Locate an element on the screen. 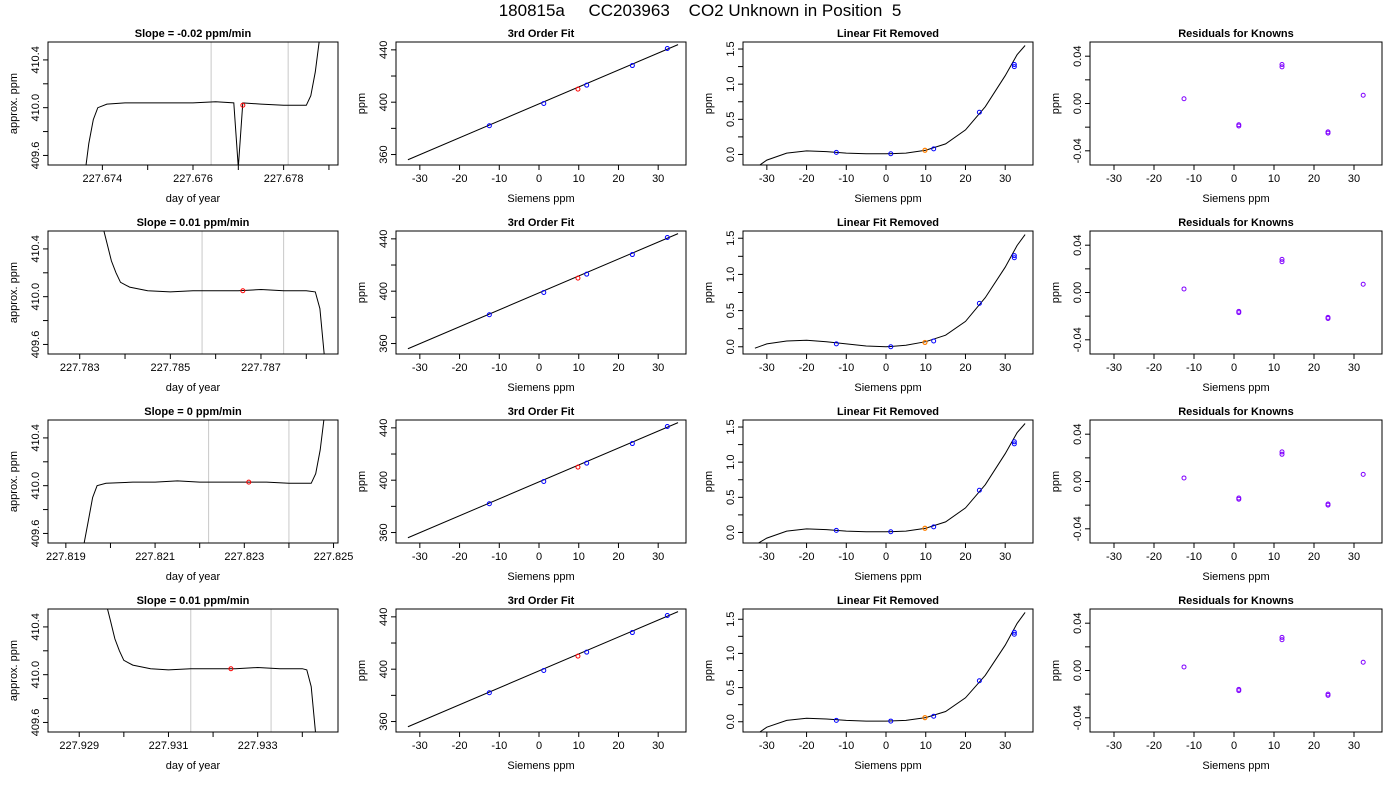 The height and width of the screenshot is (800, 1400). y-tick-label: 0.5 is located at coordinates (731, 310).